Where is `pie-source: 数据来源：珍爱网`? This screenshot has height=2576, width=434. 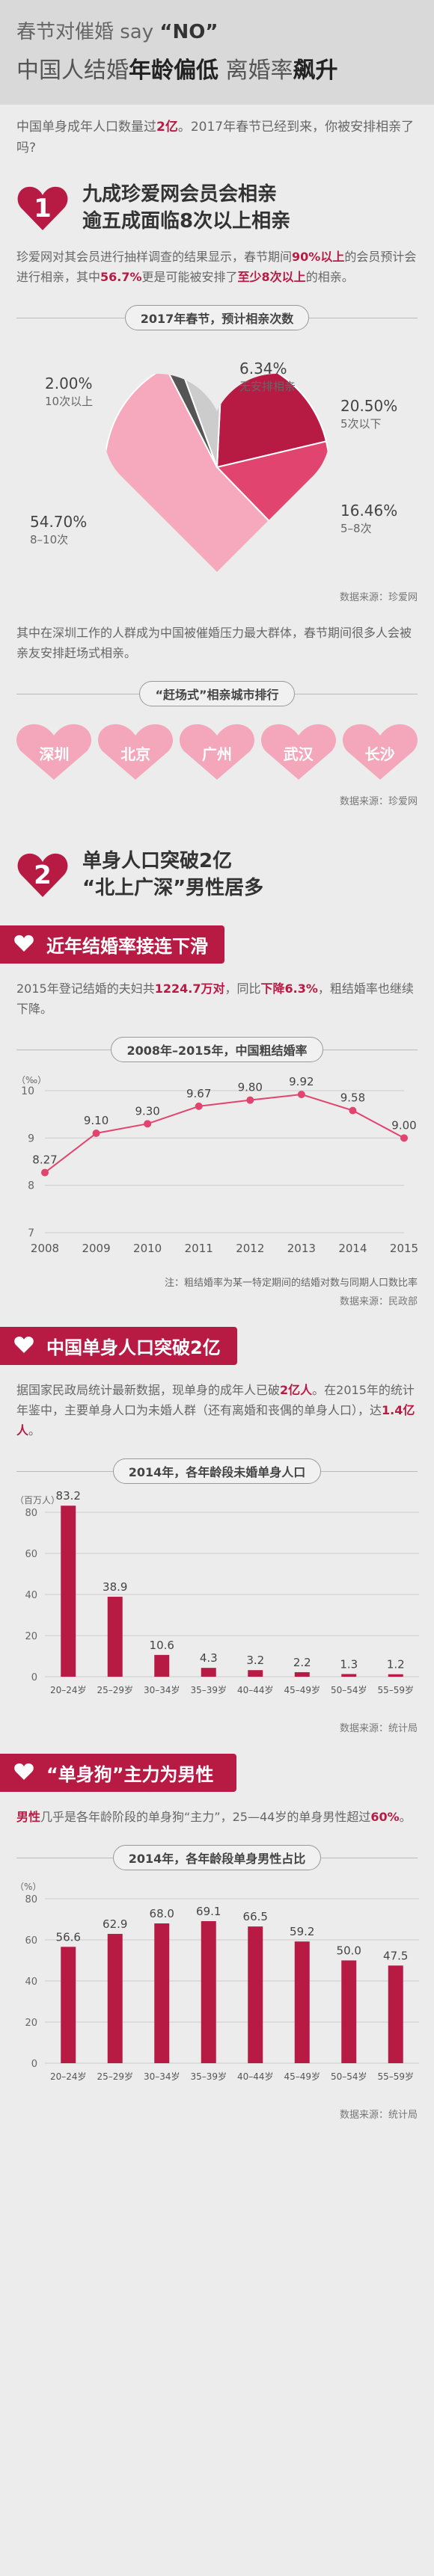
pie-source: 数据来源：珍爱网 is located at coordinates (378, 597).